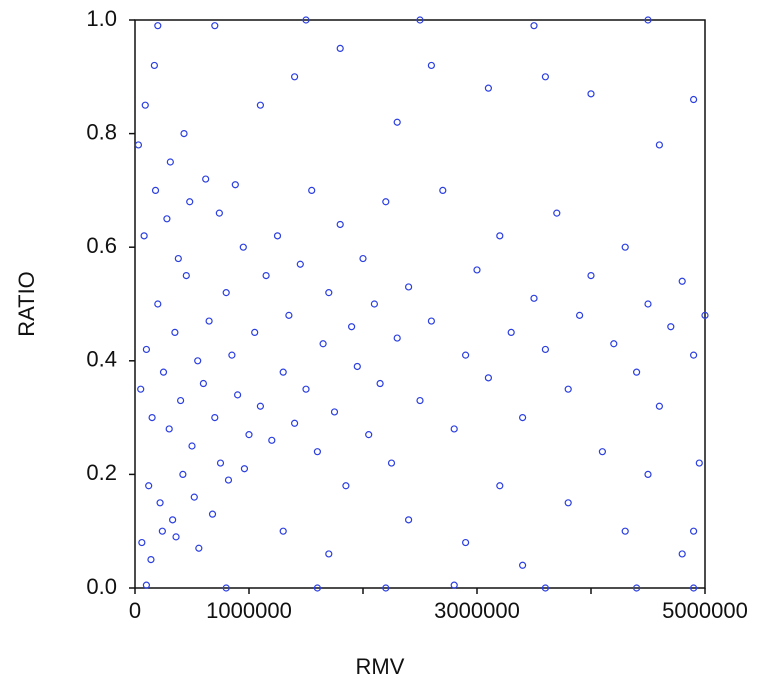  What do you see at coordinates (101, 18) in the screenshot?
I see `y-tick-label: 1.0` at bounding box center [101, 18].